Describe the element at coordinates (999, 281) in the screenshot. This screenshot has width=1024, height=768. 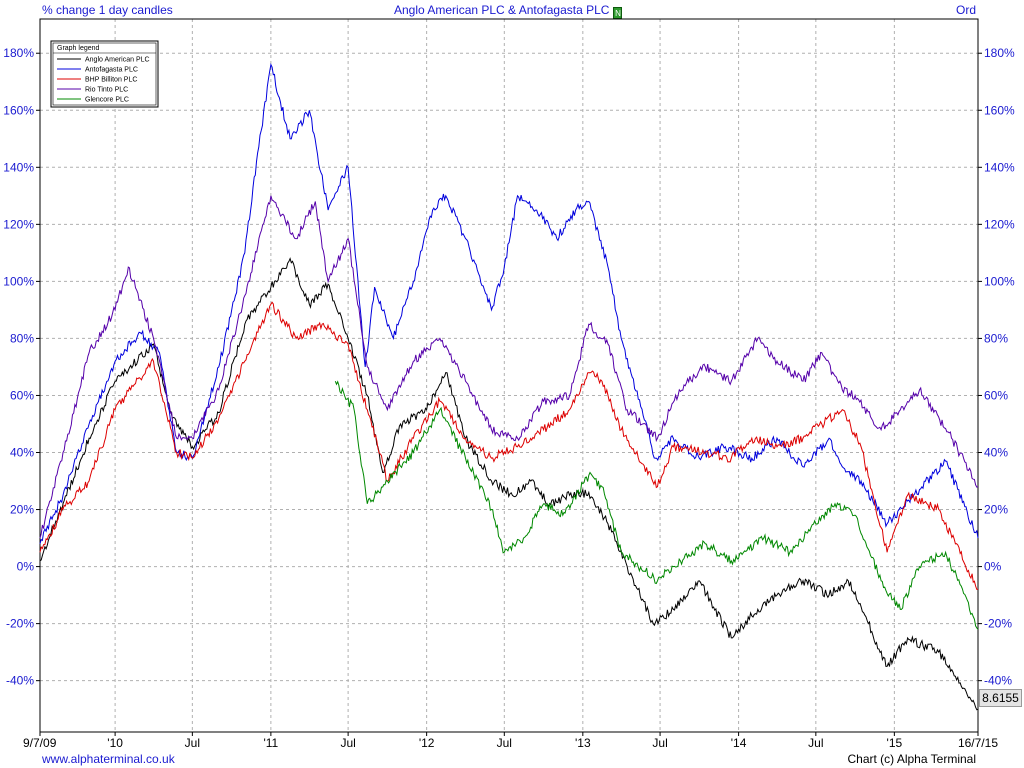
I see `y-tick-label-right: 100%` at that location.